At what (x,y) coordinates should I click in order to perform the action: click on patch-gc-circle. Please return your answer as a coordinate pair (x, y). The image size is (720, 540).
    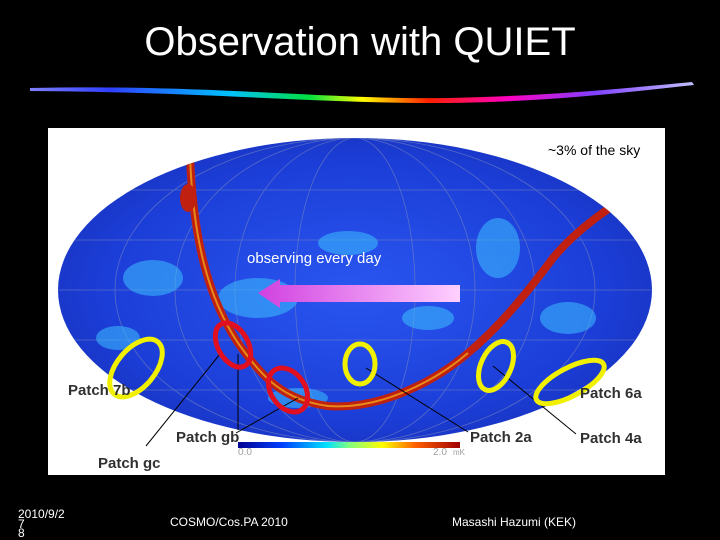
    Looking at the image, I should click on (233, 345).